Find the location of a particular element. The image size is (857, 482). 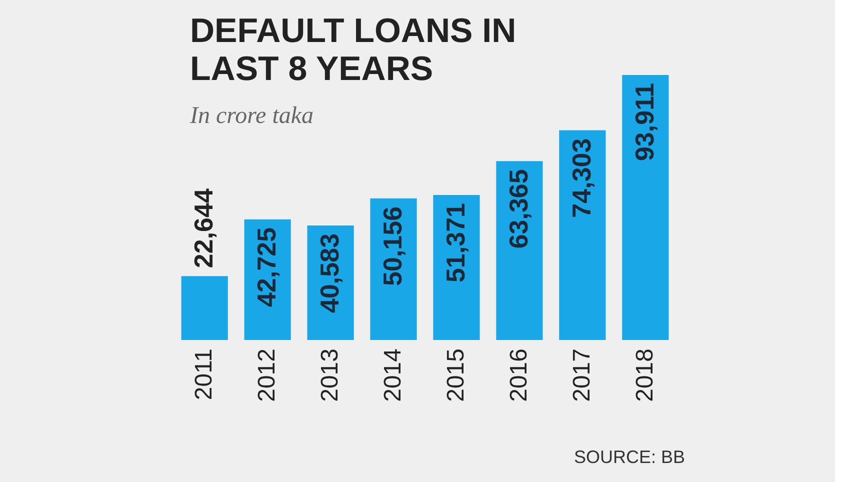

x-tick-label: 2011 is located at coordinates (204, 374).